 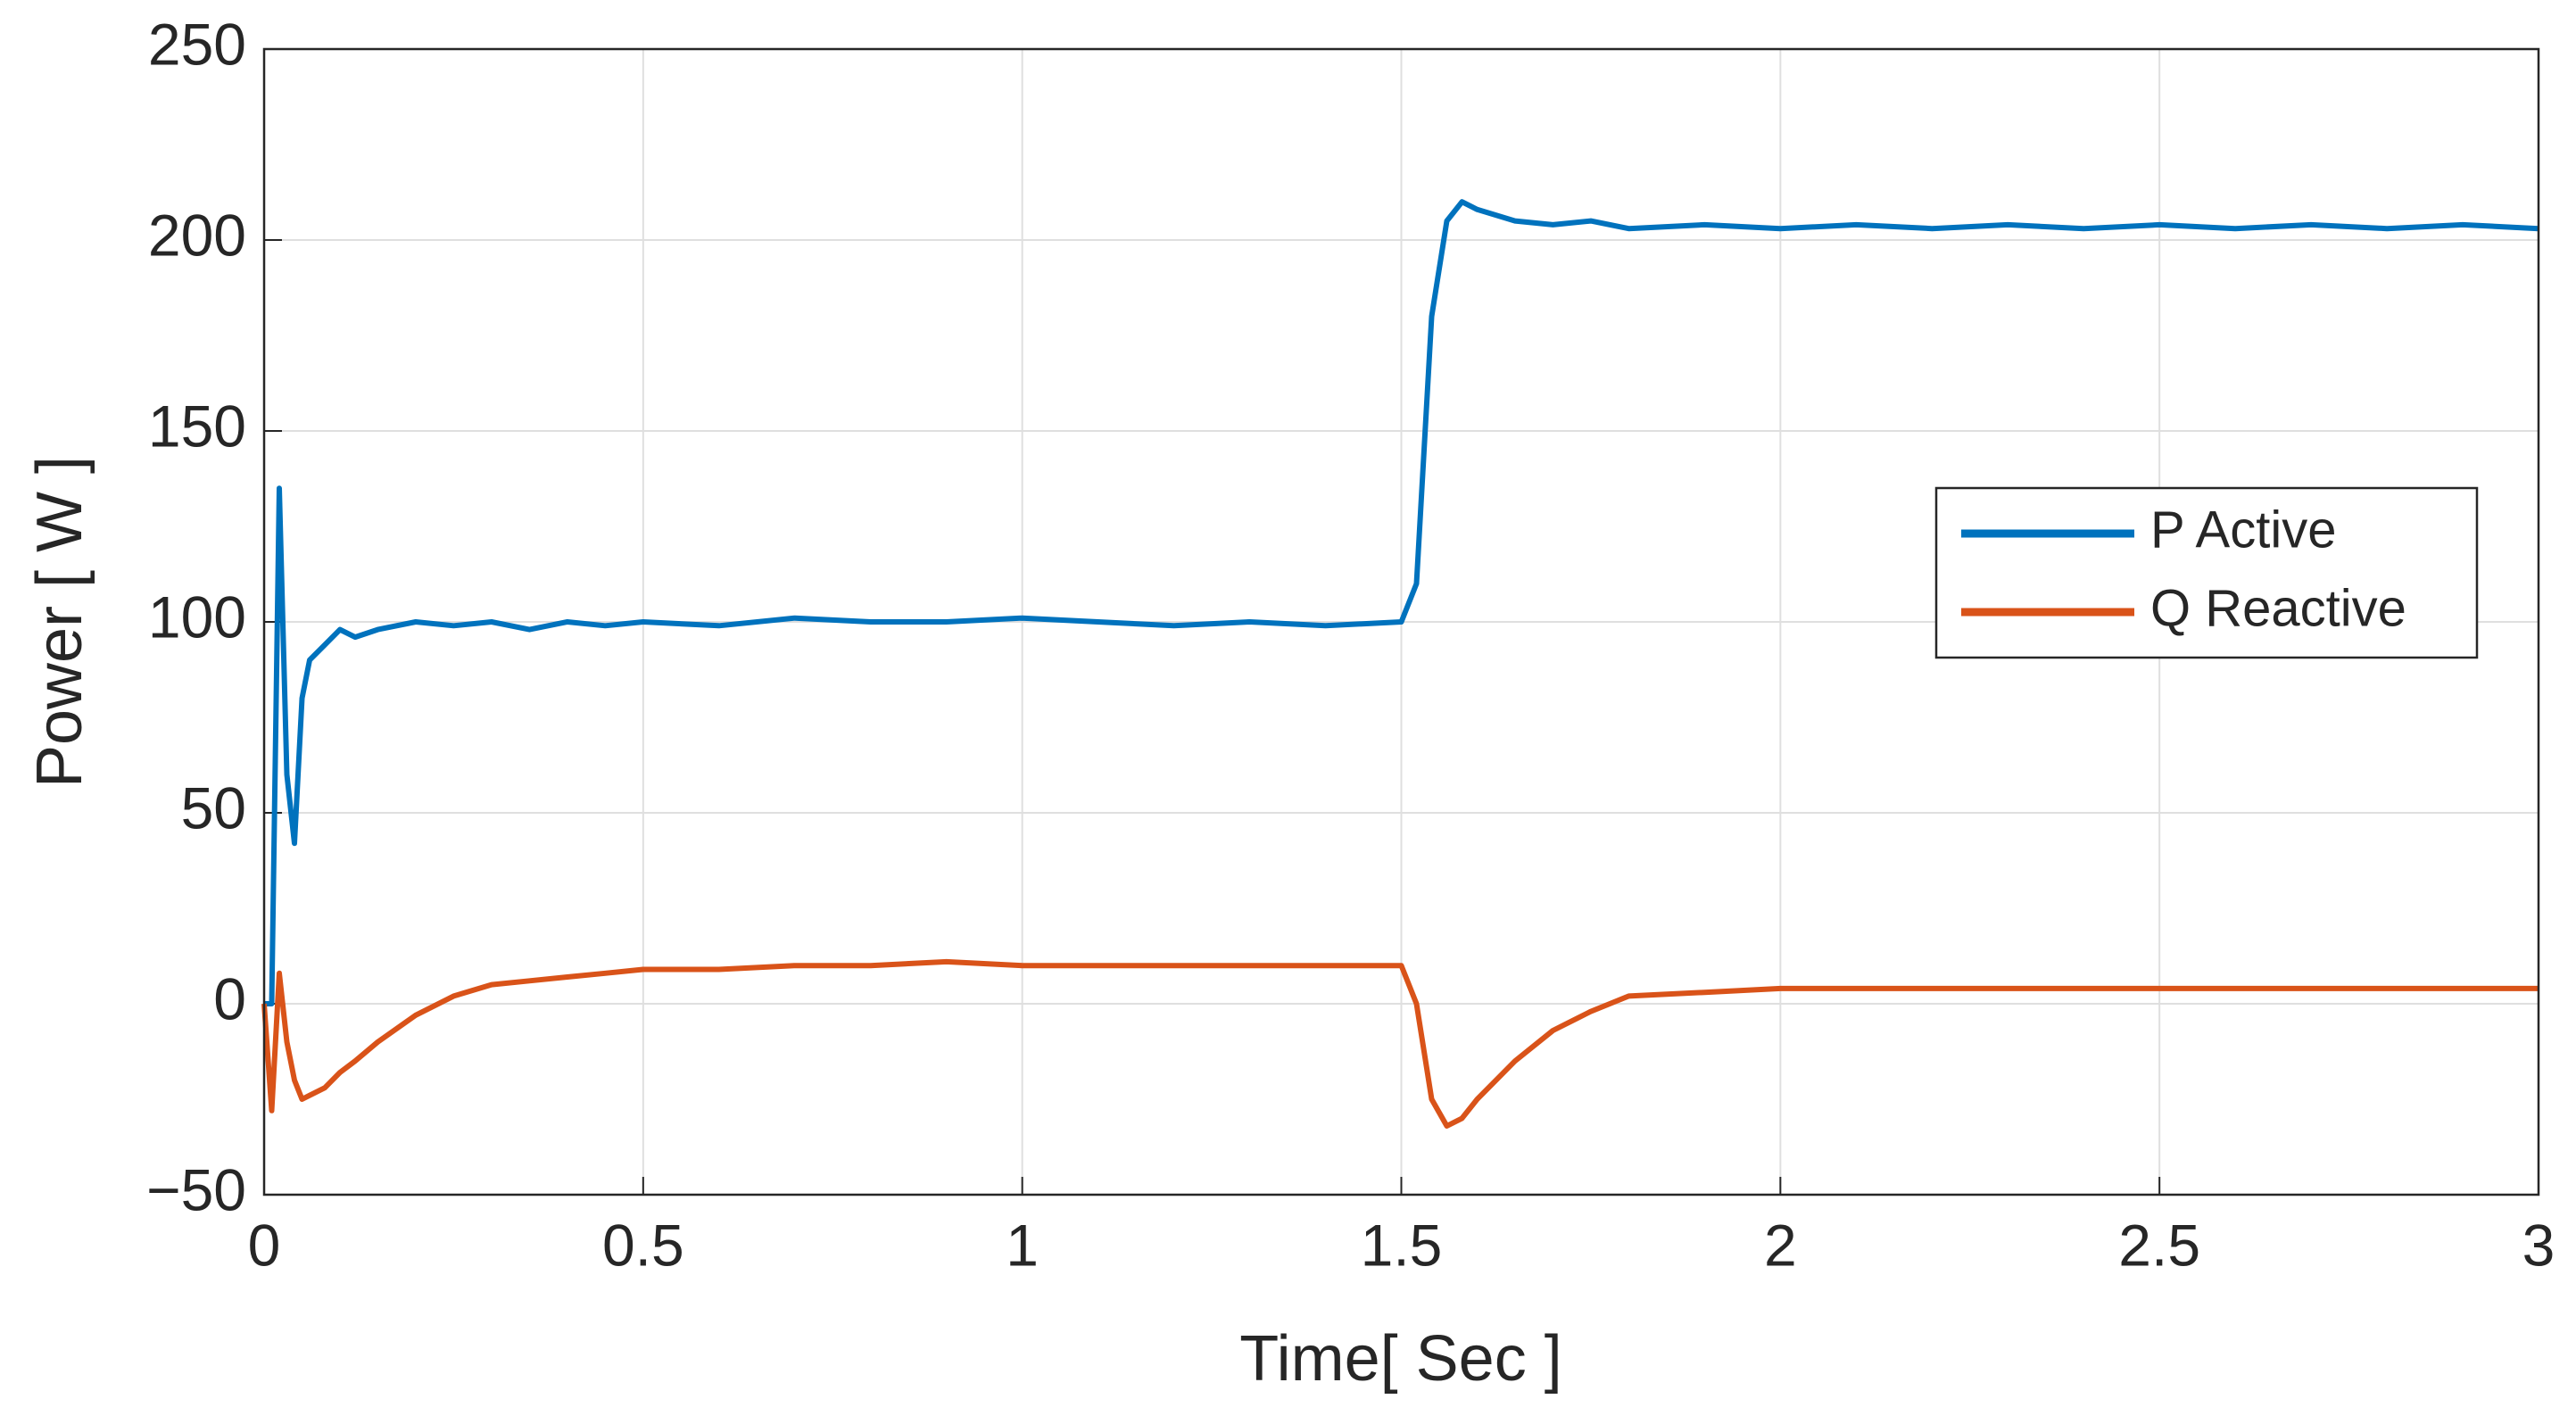 I want to click on x-axis-label: Time[ Sec ], so click(x=1400, y=1359).